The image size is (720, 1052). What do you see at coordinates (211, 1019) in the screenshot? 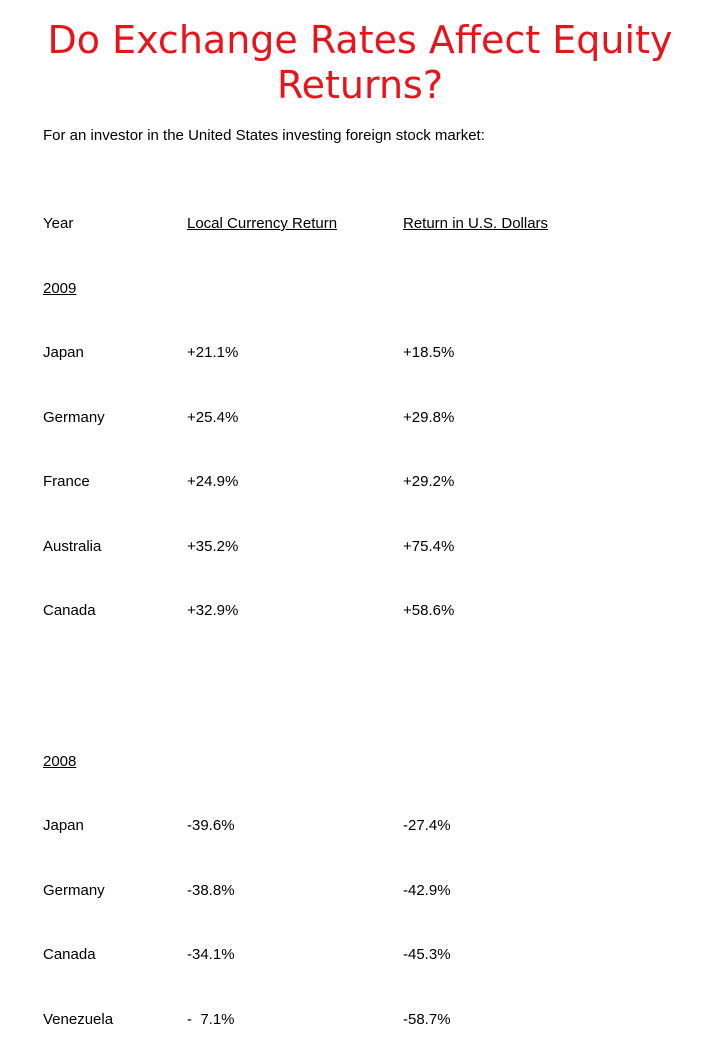
I see `local-return-value: - 7.1%` at bounding box center [211, 1019].